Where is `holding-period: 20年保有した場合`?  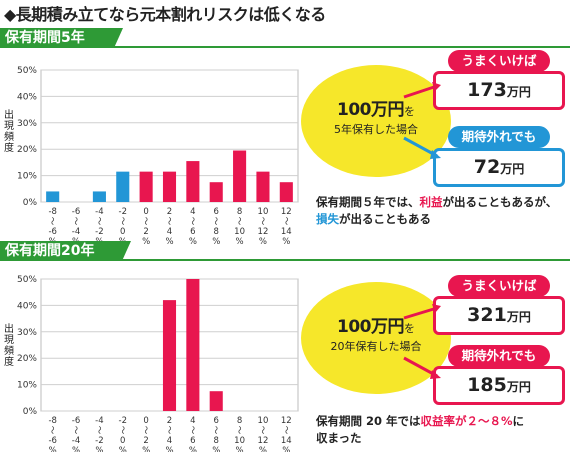
holding-period: 20年保有した場合 is located at coordinates (376, 346).